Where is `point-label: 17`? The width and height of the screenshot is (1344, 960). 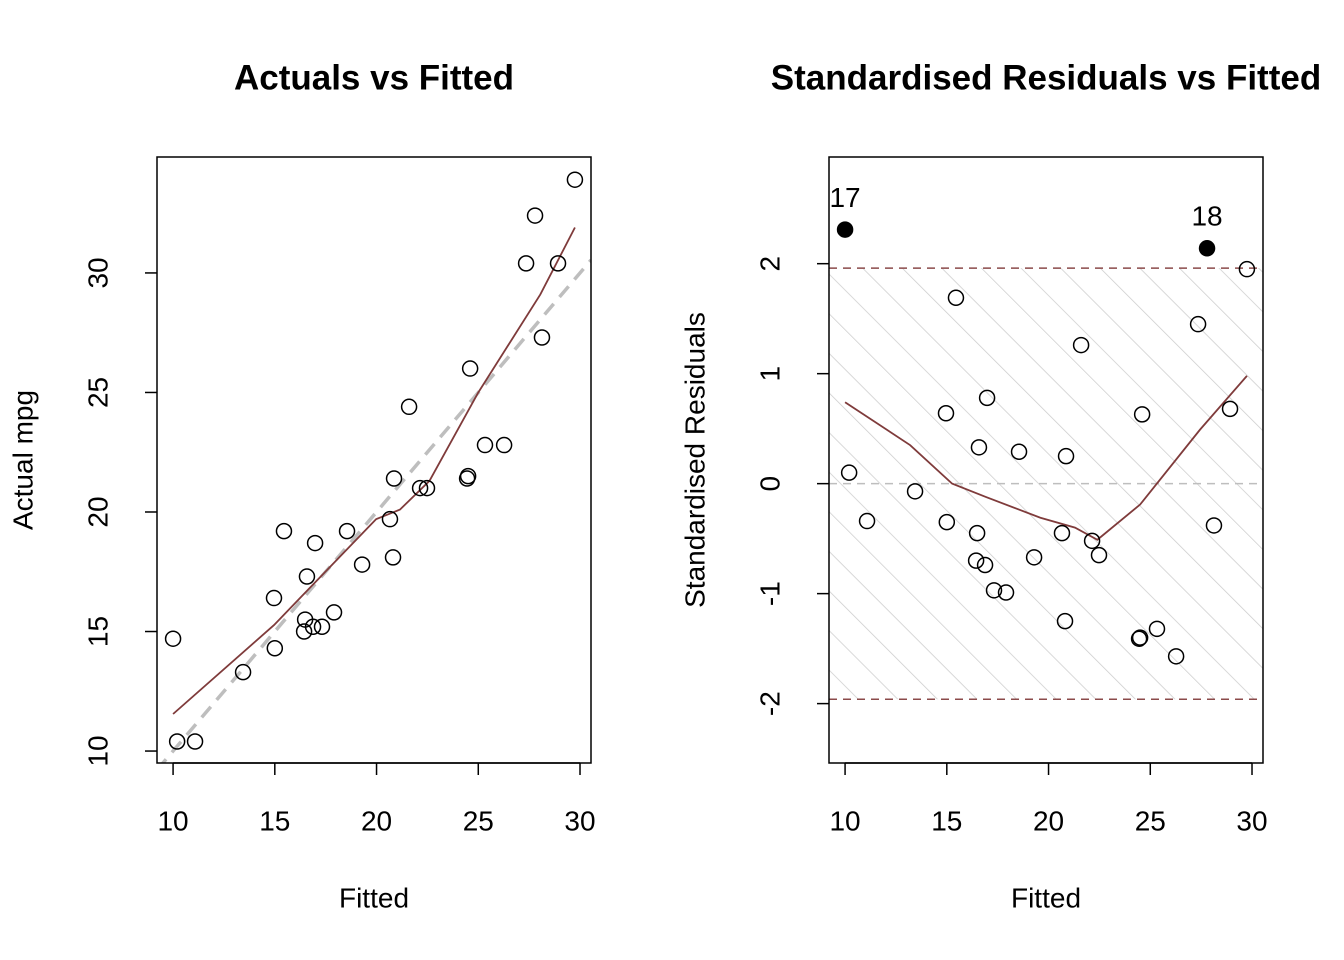 point-label: 17 is located at coordinates (844, 197).